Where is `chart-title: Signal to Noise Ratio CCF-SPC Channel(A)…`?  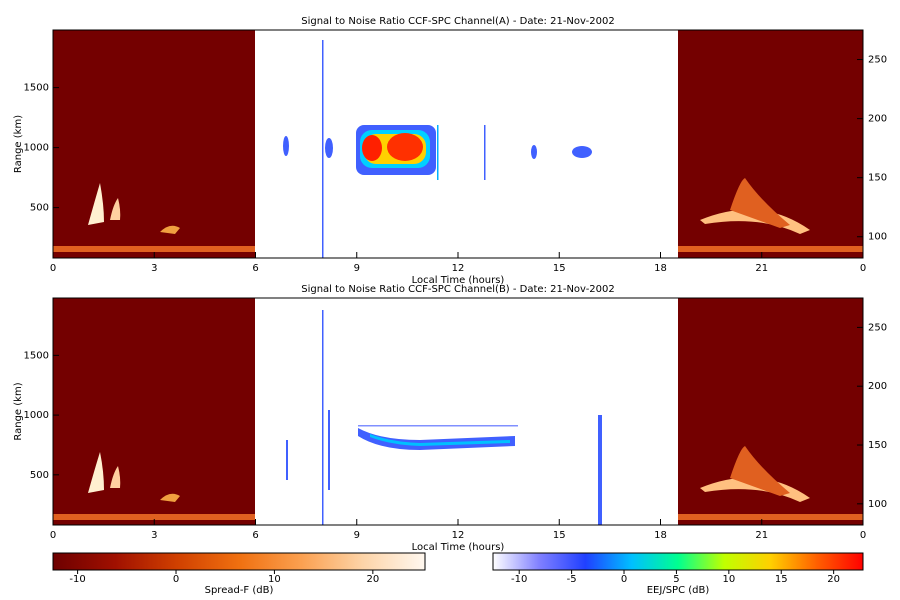
chart-title: Signal to Noise Ratio CCF-SPC Channel(A)… is located at coordinates (458, 21).